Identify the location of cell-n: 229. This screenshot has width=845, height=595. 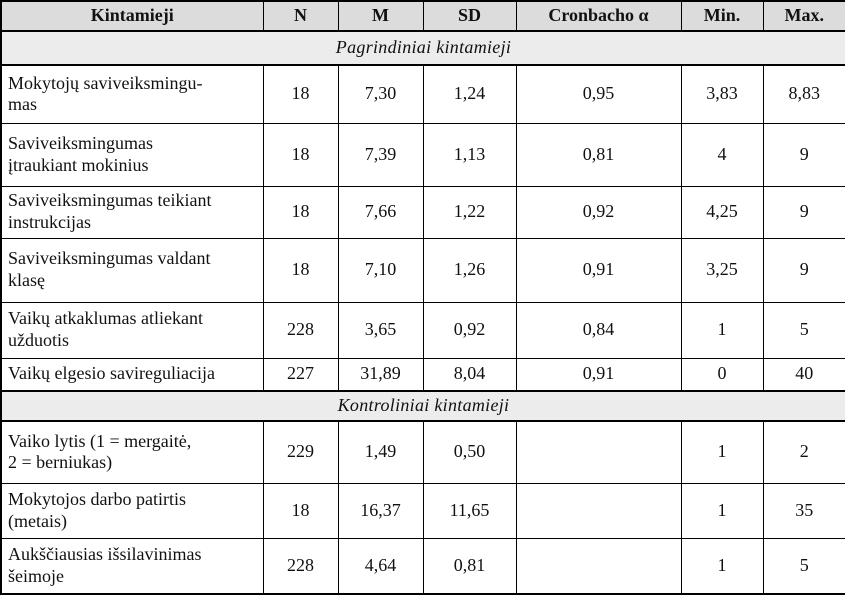
(300, 452).